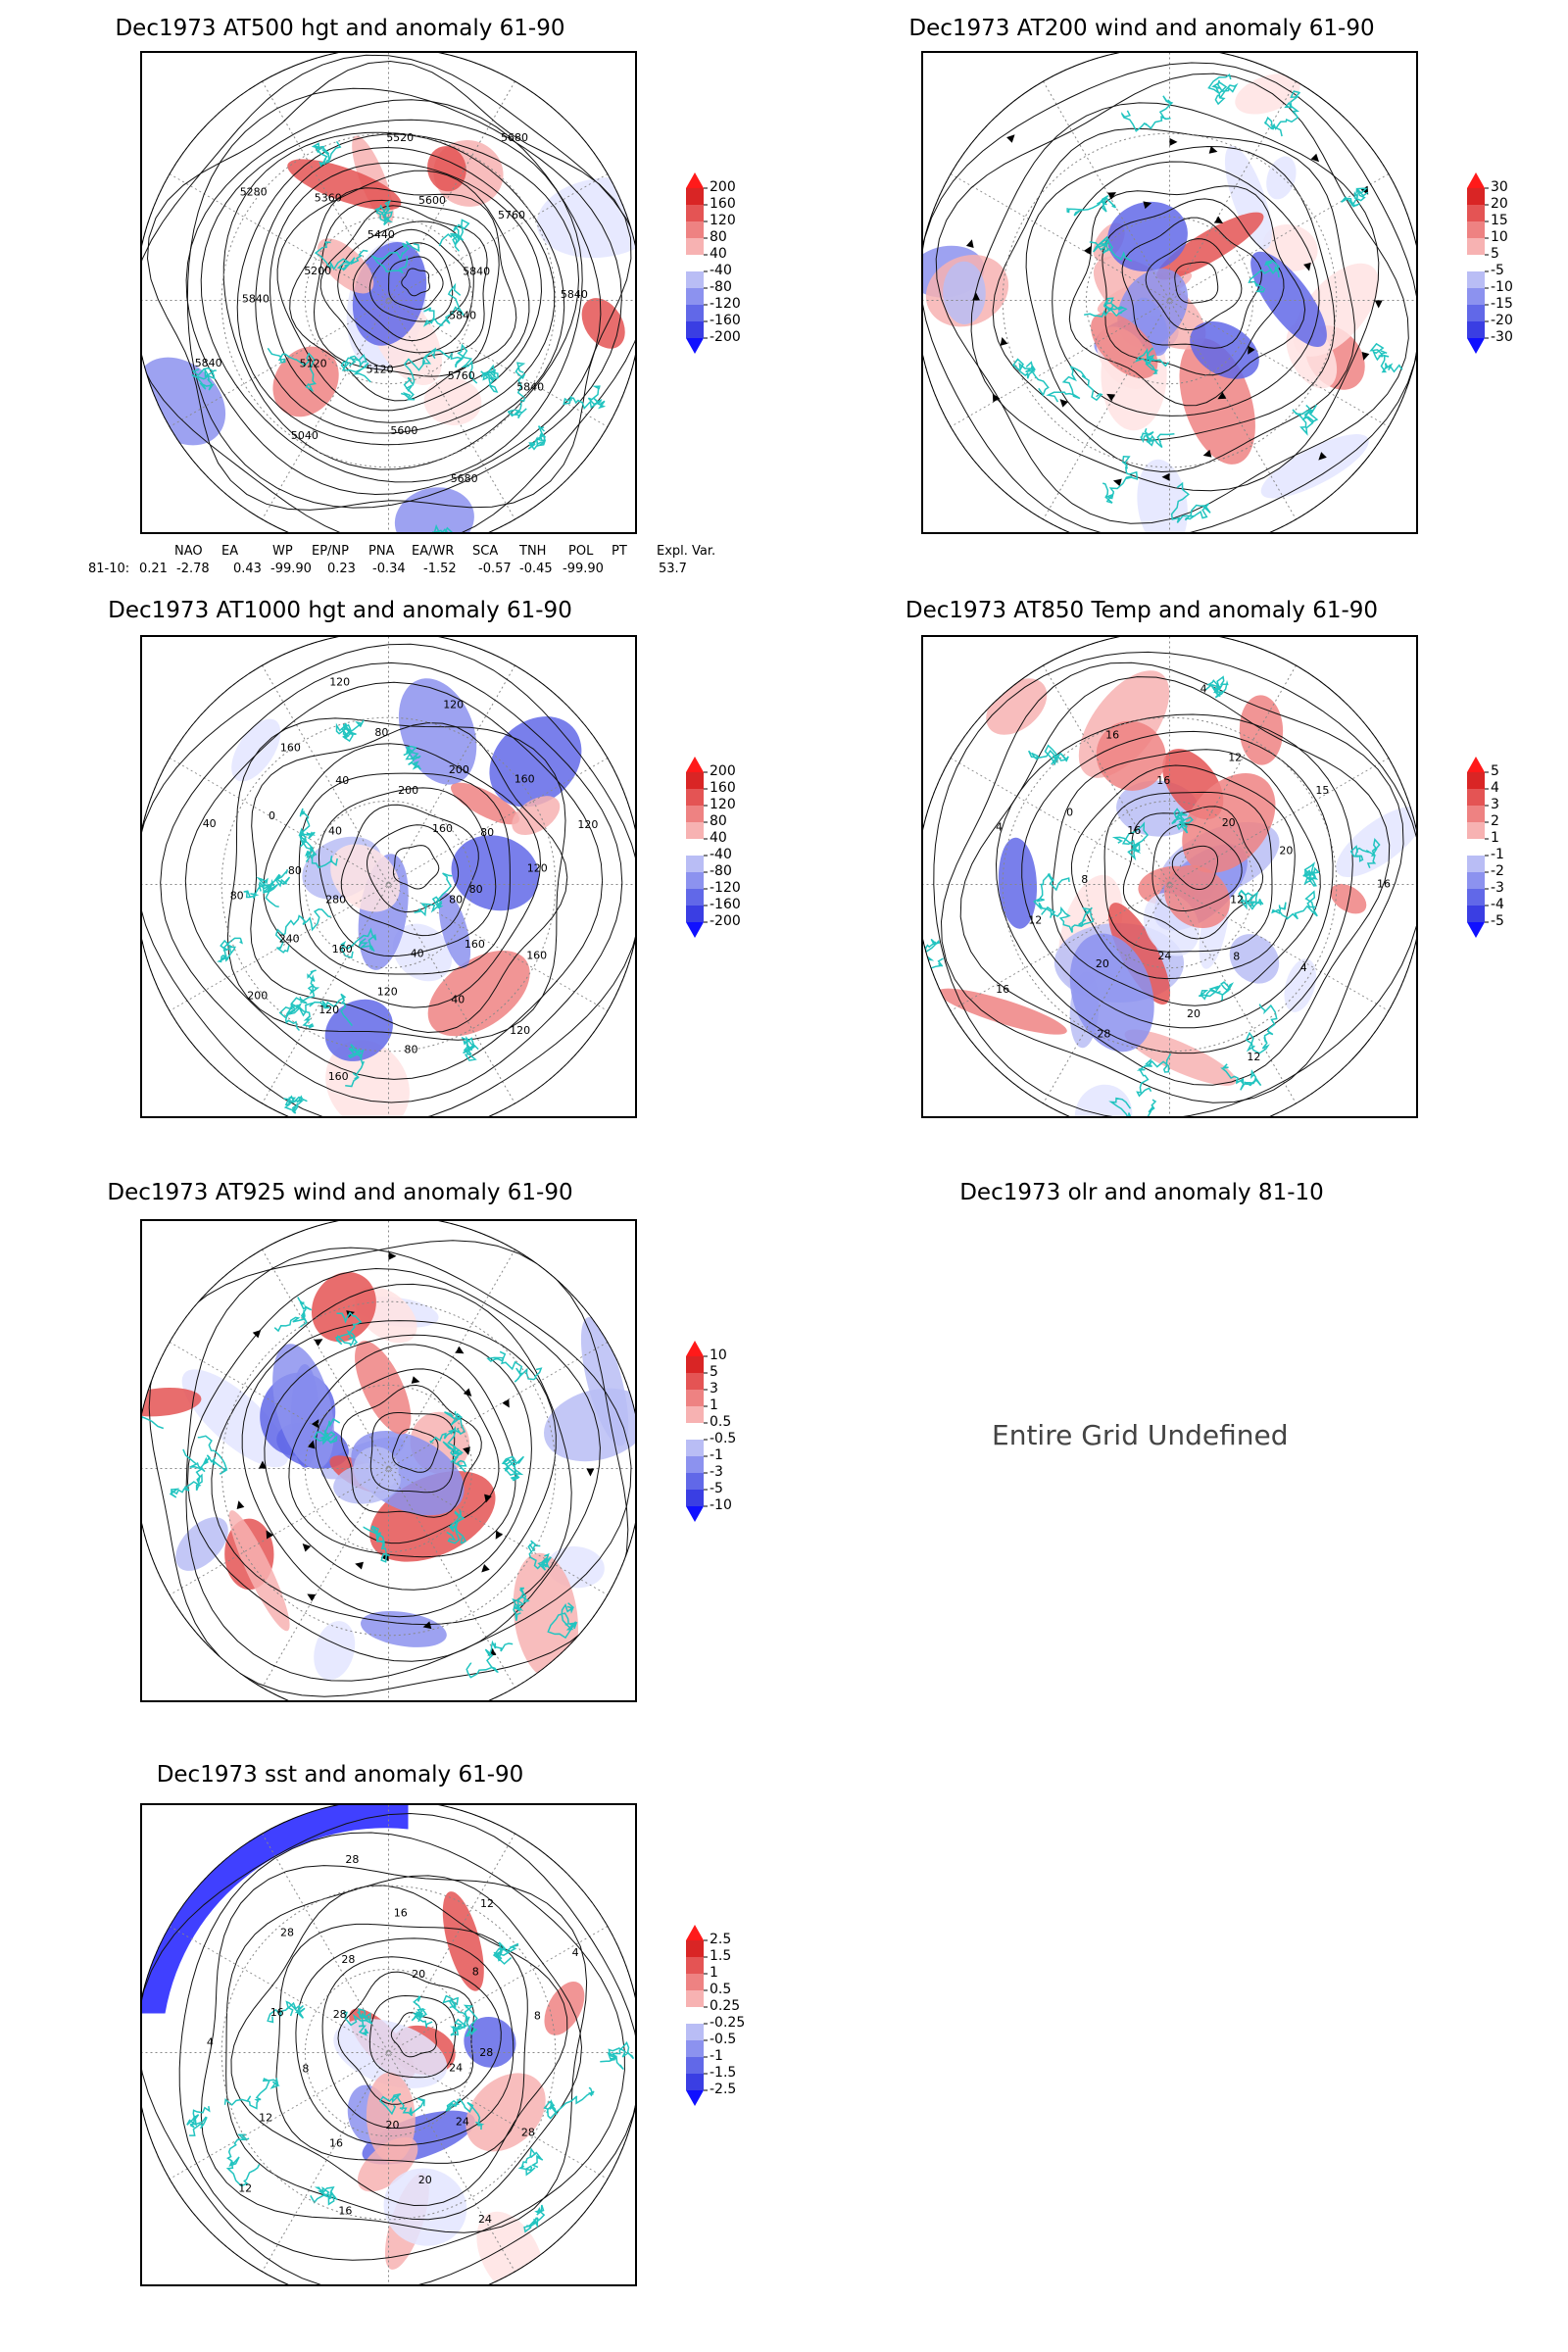  I want to click on positive-anomaly, so click(463, 1941).